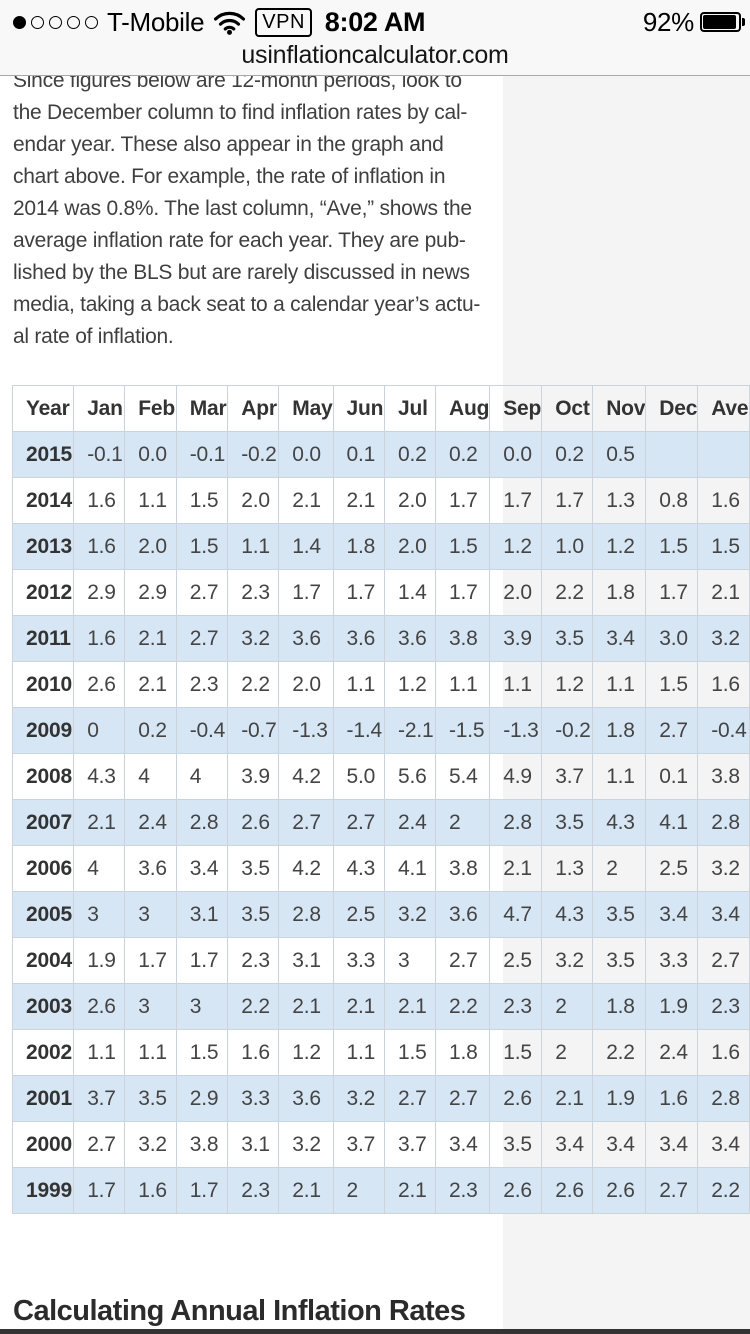 The image size is (750, 1334). Describe the element at coordinates (516, 914) in the screenshot. I see `rate-cell: 4.7` at that location.